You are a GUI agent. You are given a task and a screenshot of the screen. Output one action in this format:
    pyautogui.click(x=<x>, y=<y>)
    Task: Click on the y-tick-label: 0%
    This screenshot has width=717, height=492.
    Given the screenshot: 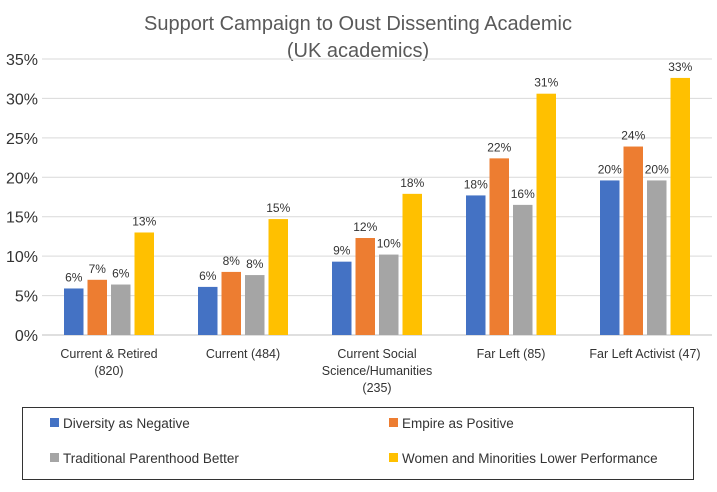 What is the action you would take?
    pyautogui.click(x=26, y=336)
    